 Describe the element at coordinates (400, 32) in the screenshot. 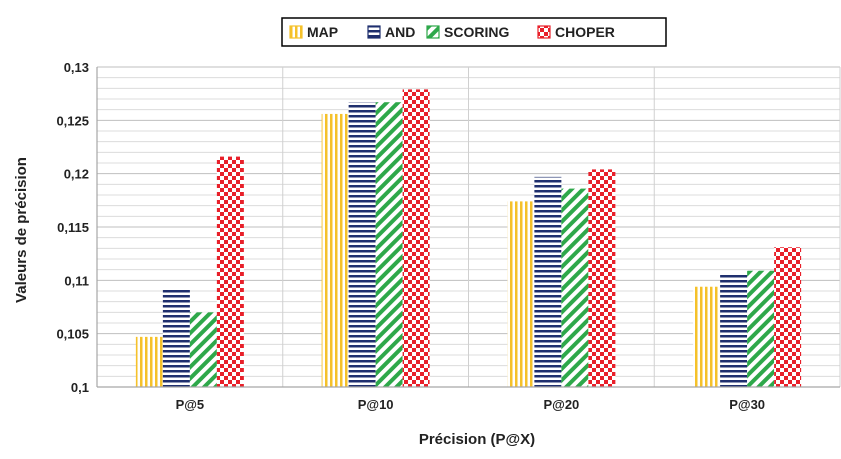

I see `legend-label: AND` at that location.